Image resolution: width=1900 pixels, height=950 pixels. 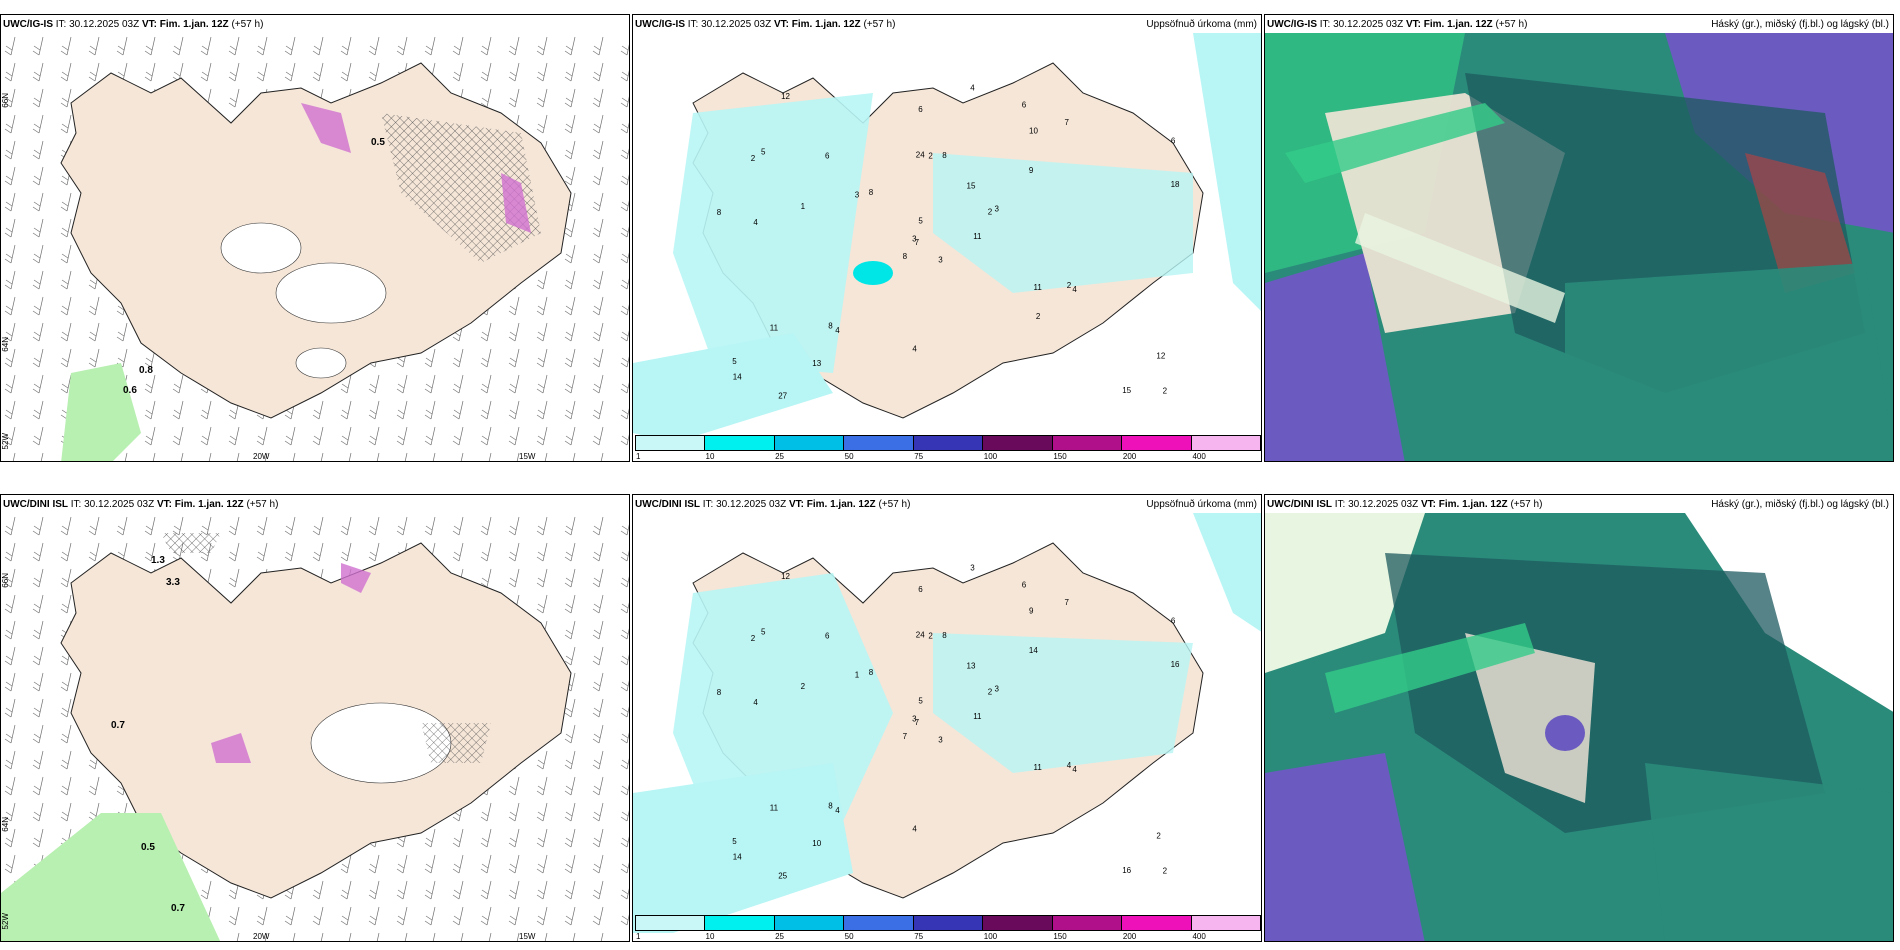 I want to click on colorbar-tick: 25, so click(x=780, y=456).